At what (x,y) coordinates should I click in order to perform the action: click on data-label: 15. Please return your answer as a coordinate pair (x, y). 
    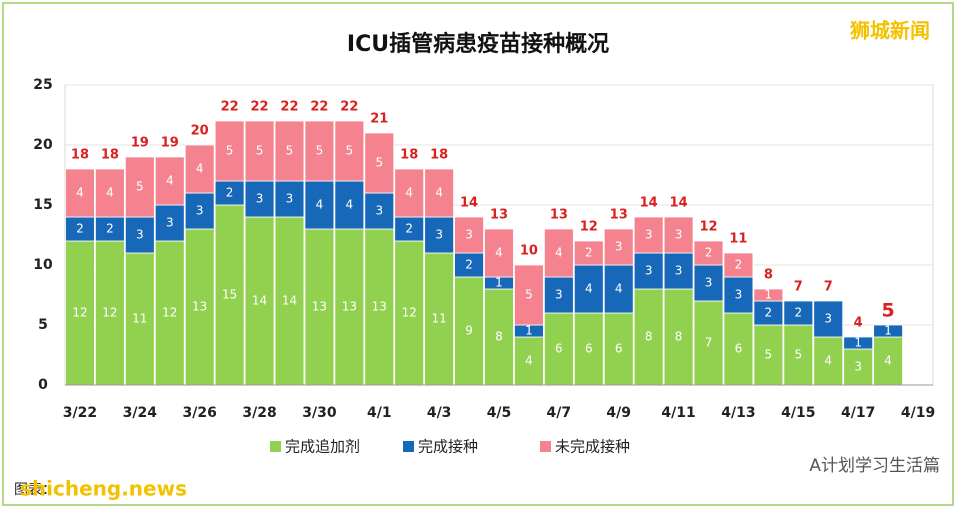
    Looking at the image, I should click on (229, 295).